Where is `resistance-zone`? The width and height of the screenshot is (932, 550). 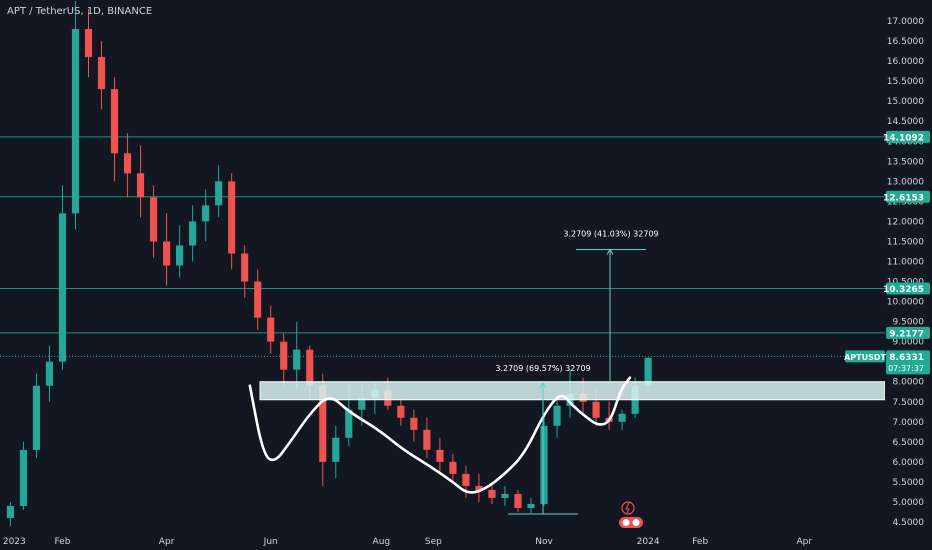 resistance-zone is located at coordinates (572, 391).